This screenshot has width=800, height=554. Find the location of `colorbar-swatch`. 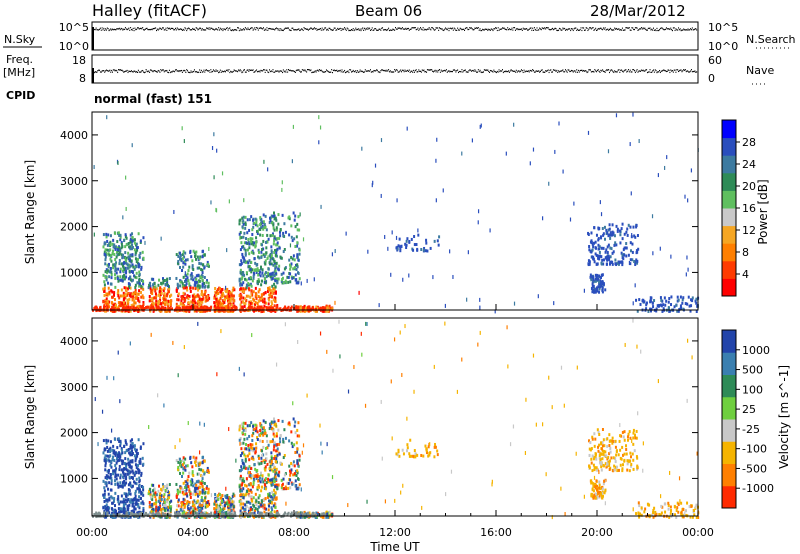

colorbar-swatch is located at coordinates (729, 234).